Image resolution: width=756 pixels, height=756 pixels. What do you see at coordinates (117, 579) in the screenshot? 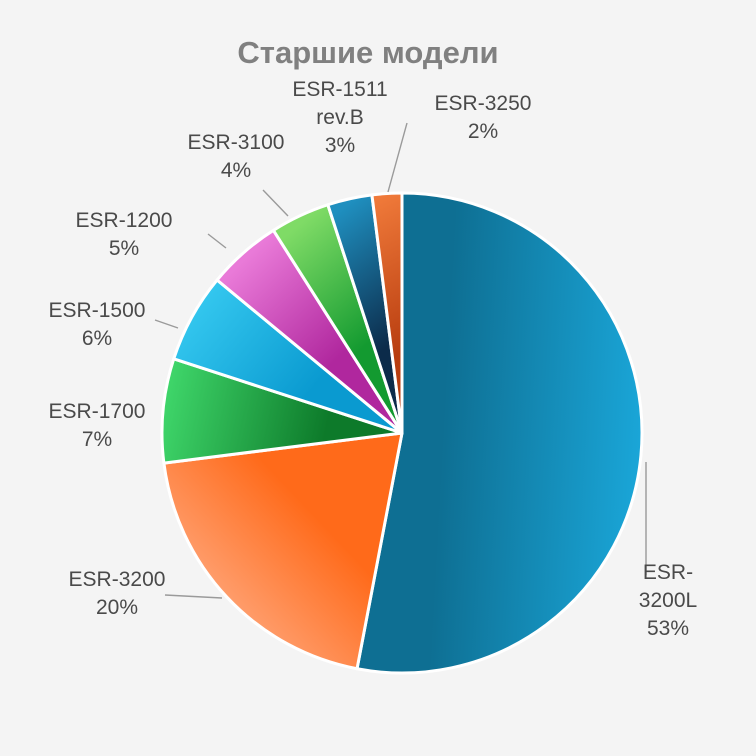
I see `slice-name-label: ESR-3200` at bounding box center [117, 579].